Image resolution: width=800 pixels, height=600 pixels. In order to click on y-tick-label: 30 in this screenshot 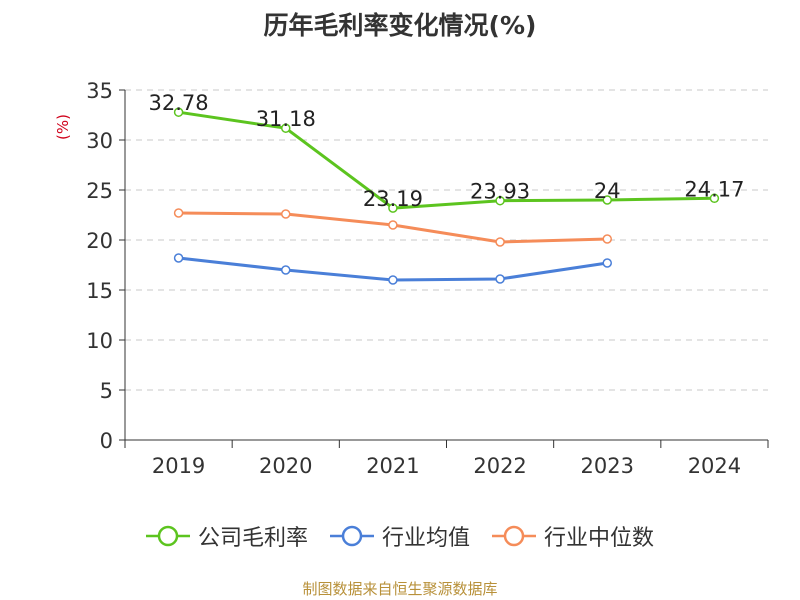, I will do `click(99, 141)`.